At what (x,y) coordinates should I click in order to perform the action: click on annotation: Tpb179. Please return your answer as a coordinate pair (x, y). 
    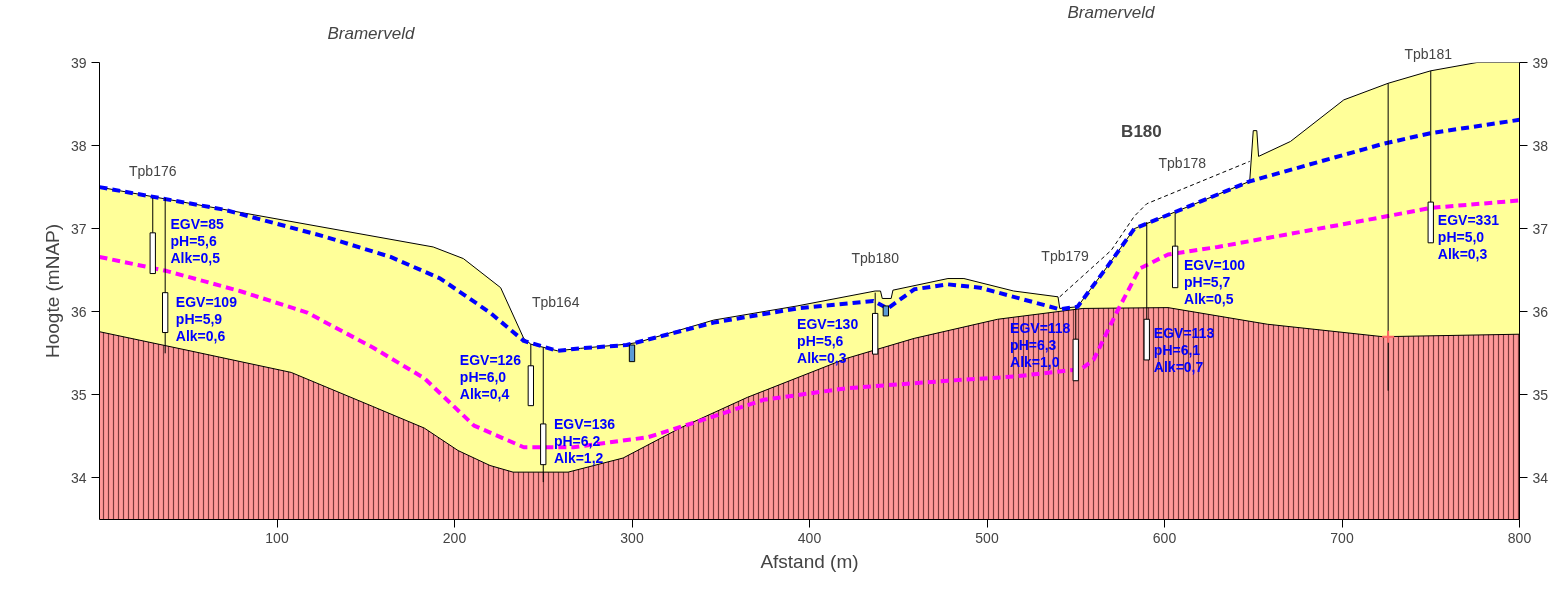
    Looking at the image, I should click on (1065, 255).